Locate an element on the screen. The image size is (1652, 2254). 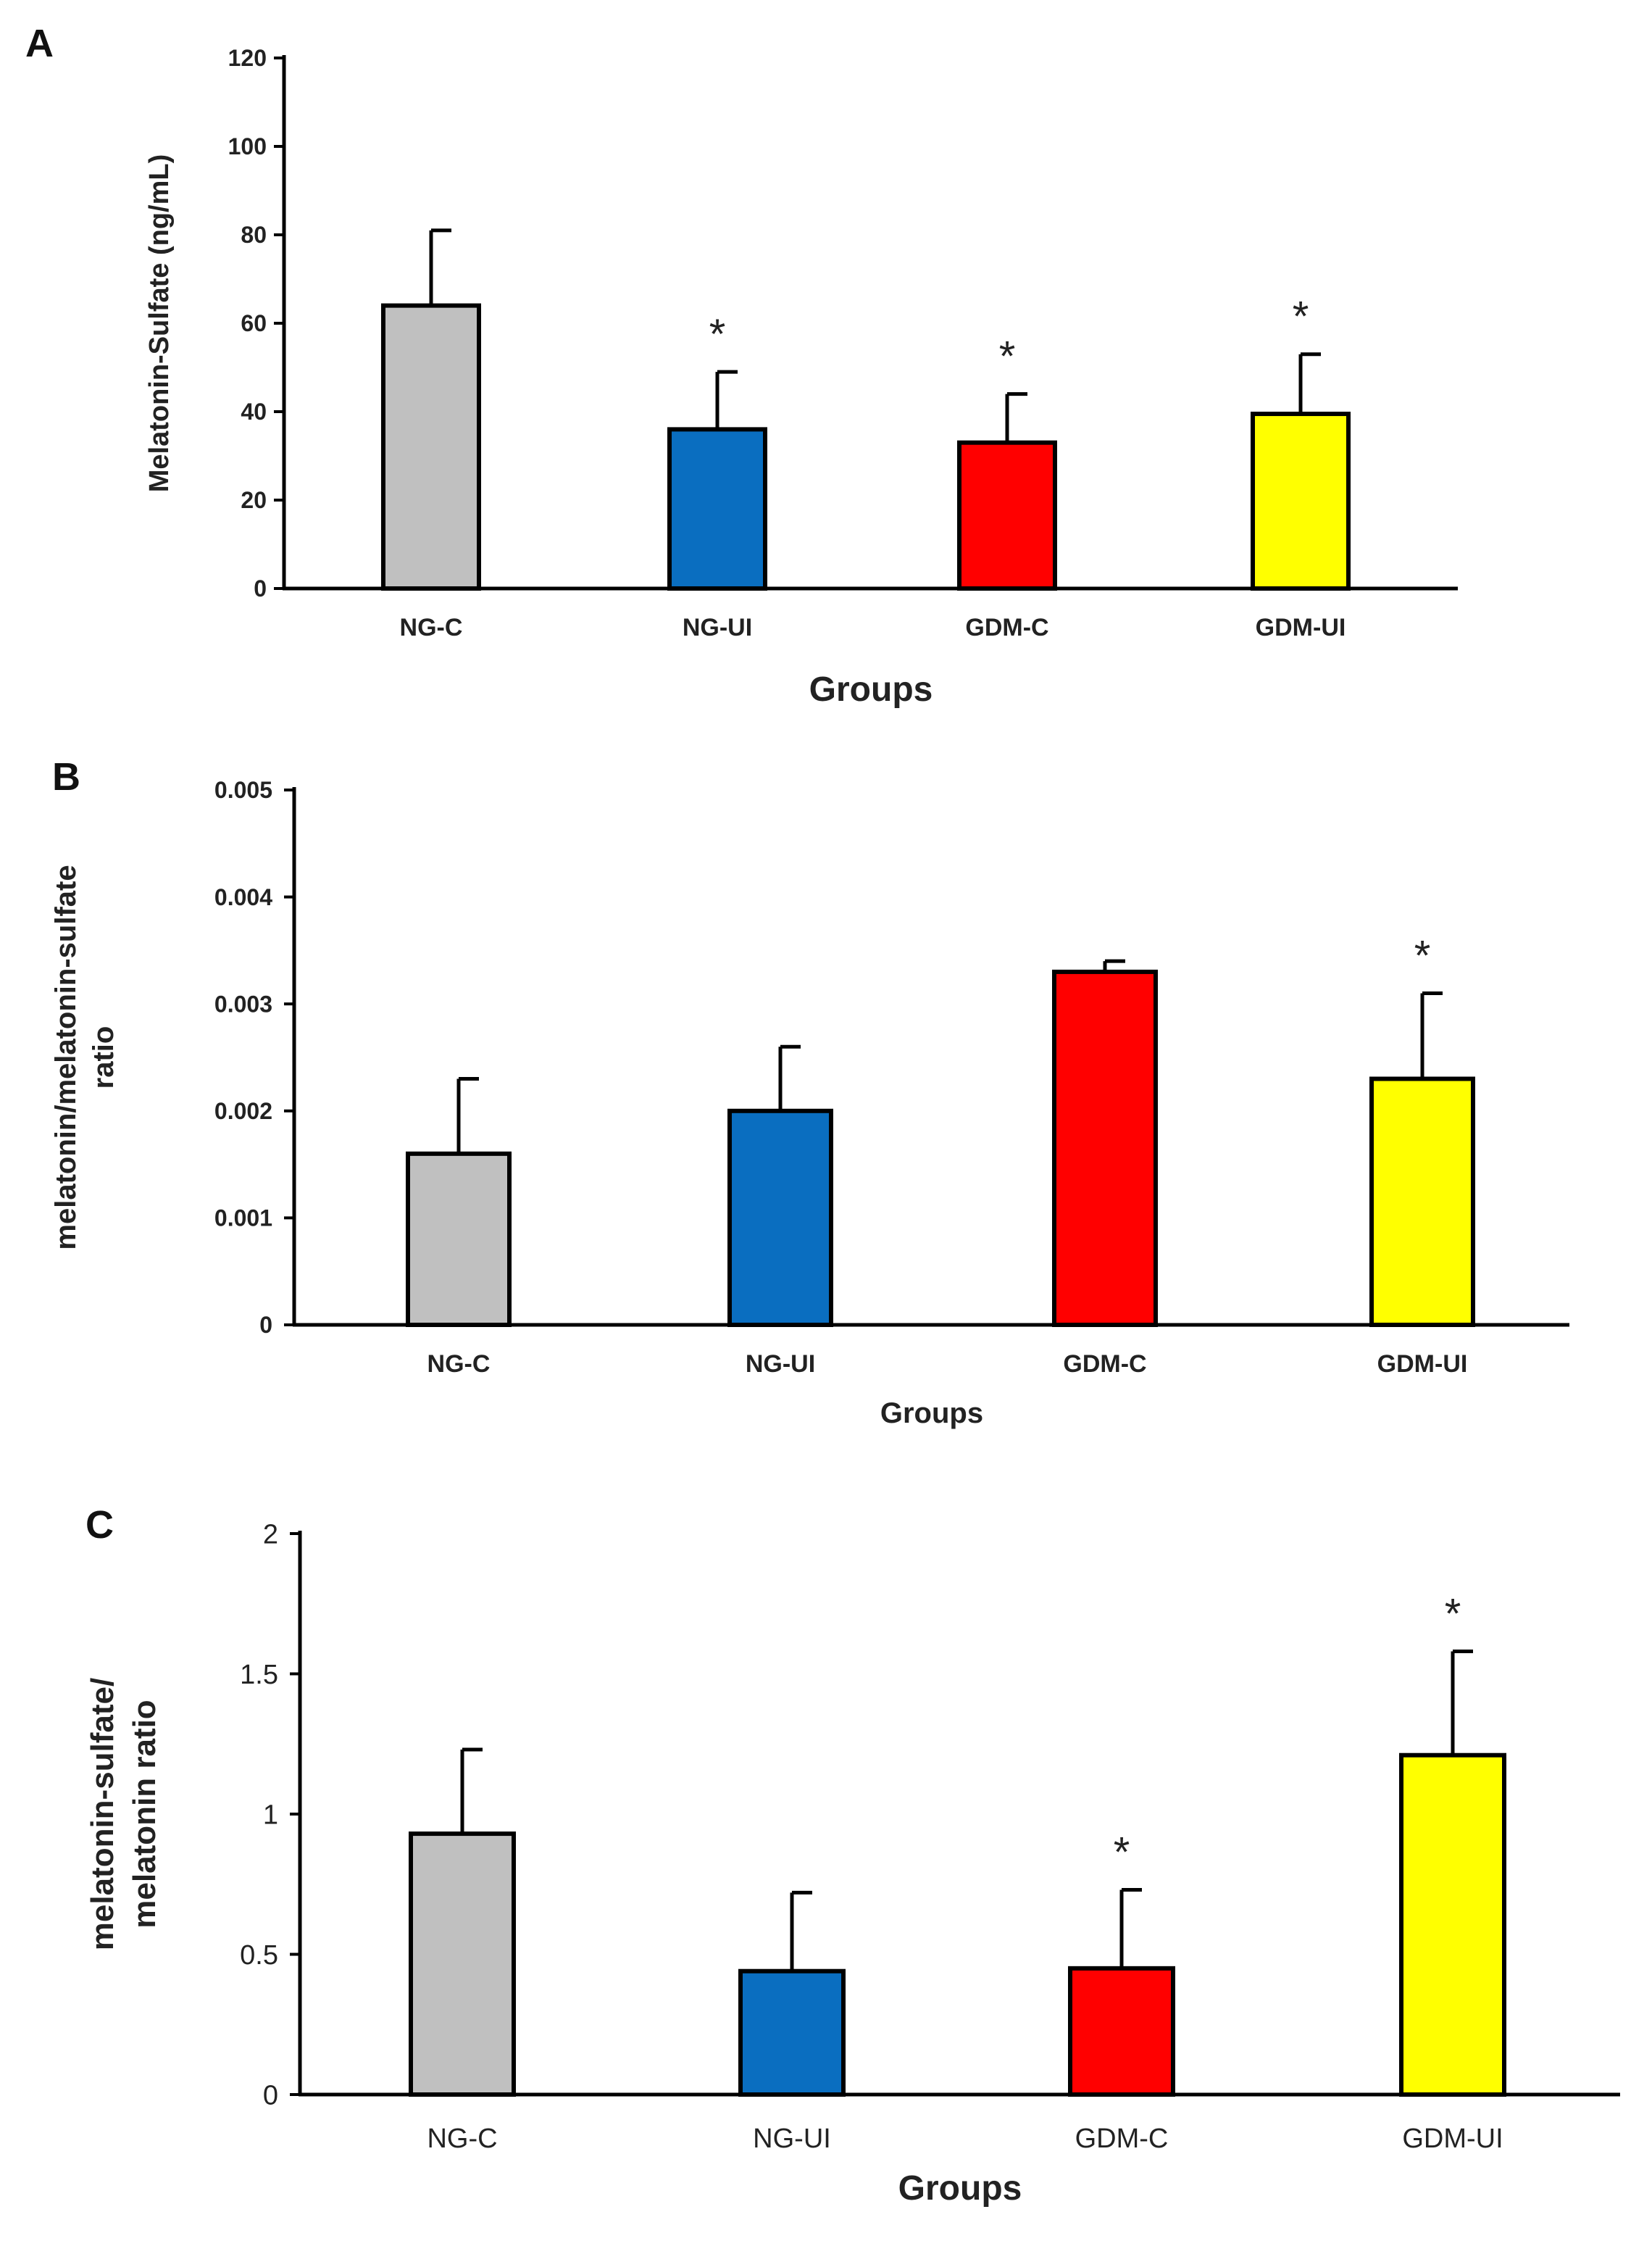
y-axis-title: melatonin-sulfate/melatonin ratio is located at coordinates (123, 1814).